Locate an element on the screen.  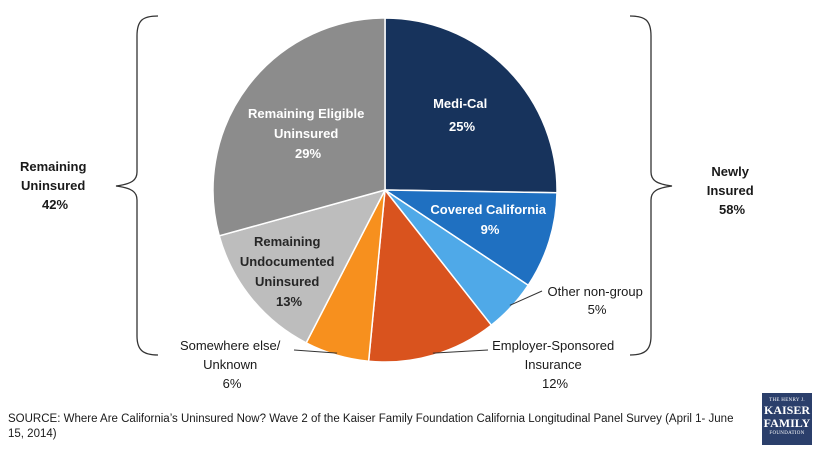
label-employer-name-2: Insurance is located at coordinates (553, 364).